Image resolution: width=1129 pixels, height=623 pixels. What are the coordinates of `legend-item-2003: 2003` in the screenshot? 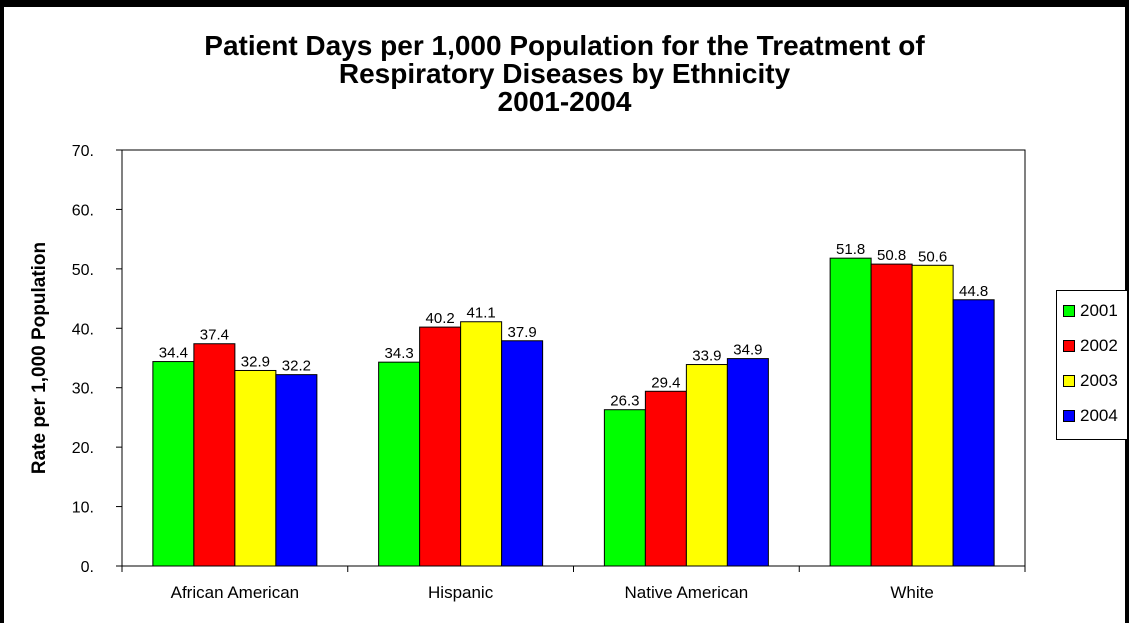 It's located at (1090, 381).